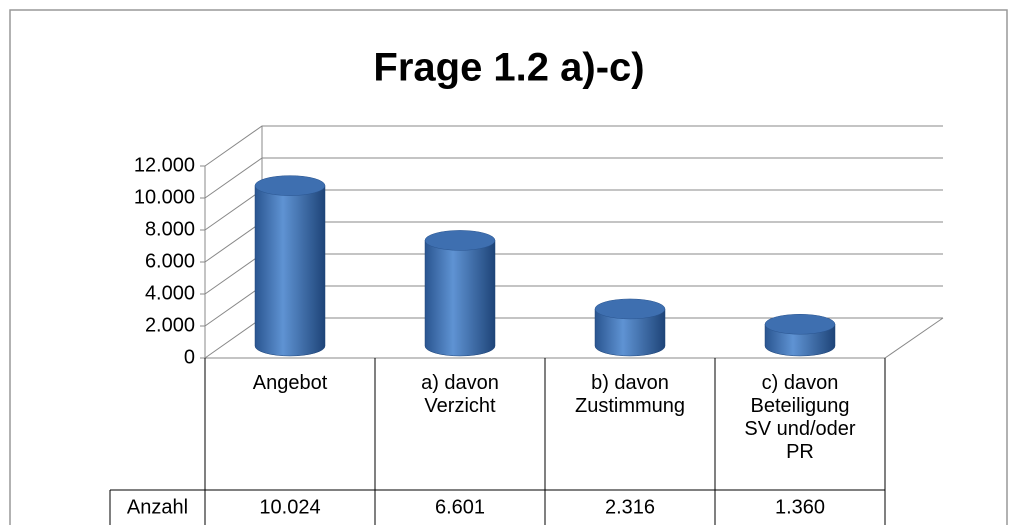 Image resolution: width=1018 pixels, height=525 pixels. Describe the element at coordinates (460, 394) in the screenshot. I see `category-label: a) davon Verzicht` at that location.